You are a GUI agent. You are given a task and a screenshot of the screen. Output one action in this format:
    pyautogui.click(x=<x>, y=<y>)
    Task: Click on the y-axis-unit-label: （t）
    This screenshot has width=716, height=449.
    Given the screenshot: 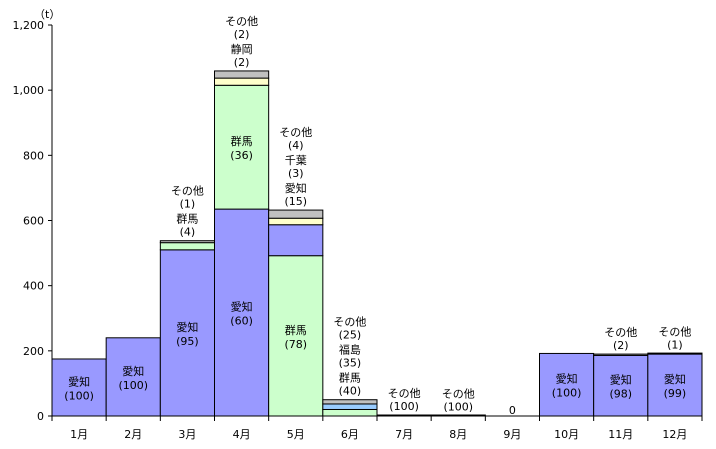 What is the action you would take?
    pyautogui.click(x=47, y=14)
    